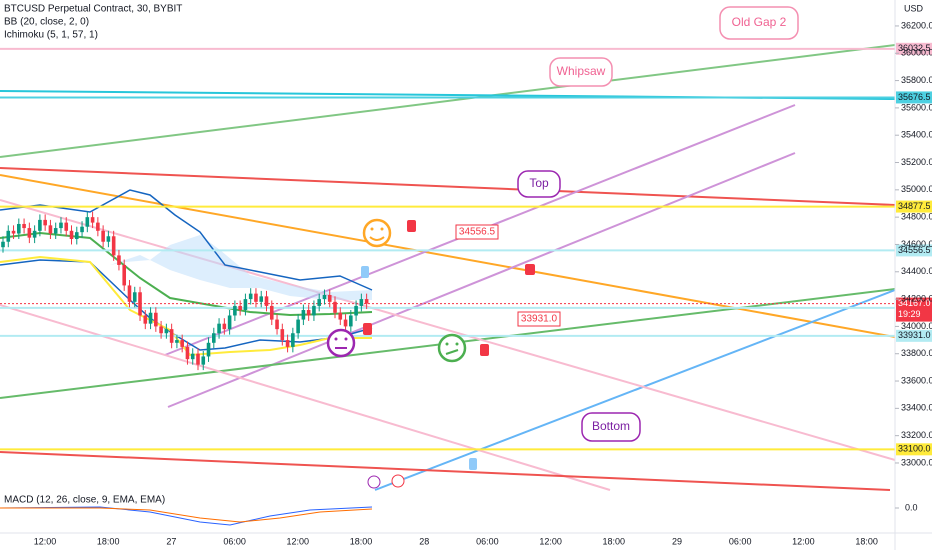 The image size is (932, 550). What do you see at coordinates (916, 462) in the screenshot?
I see `y-tick-label: 33000.0` at bounding box center [916, 462].